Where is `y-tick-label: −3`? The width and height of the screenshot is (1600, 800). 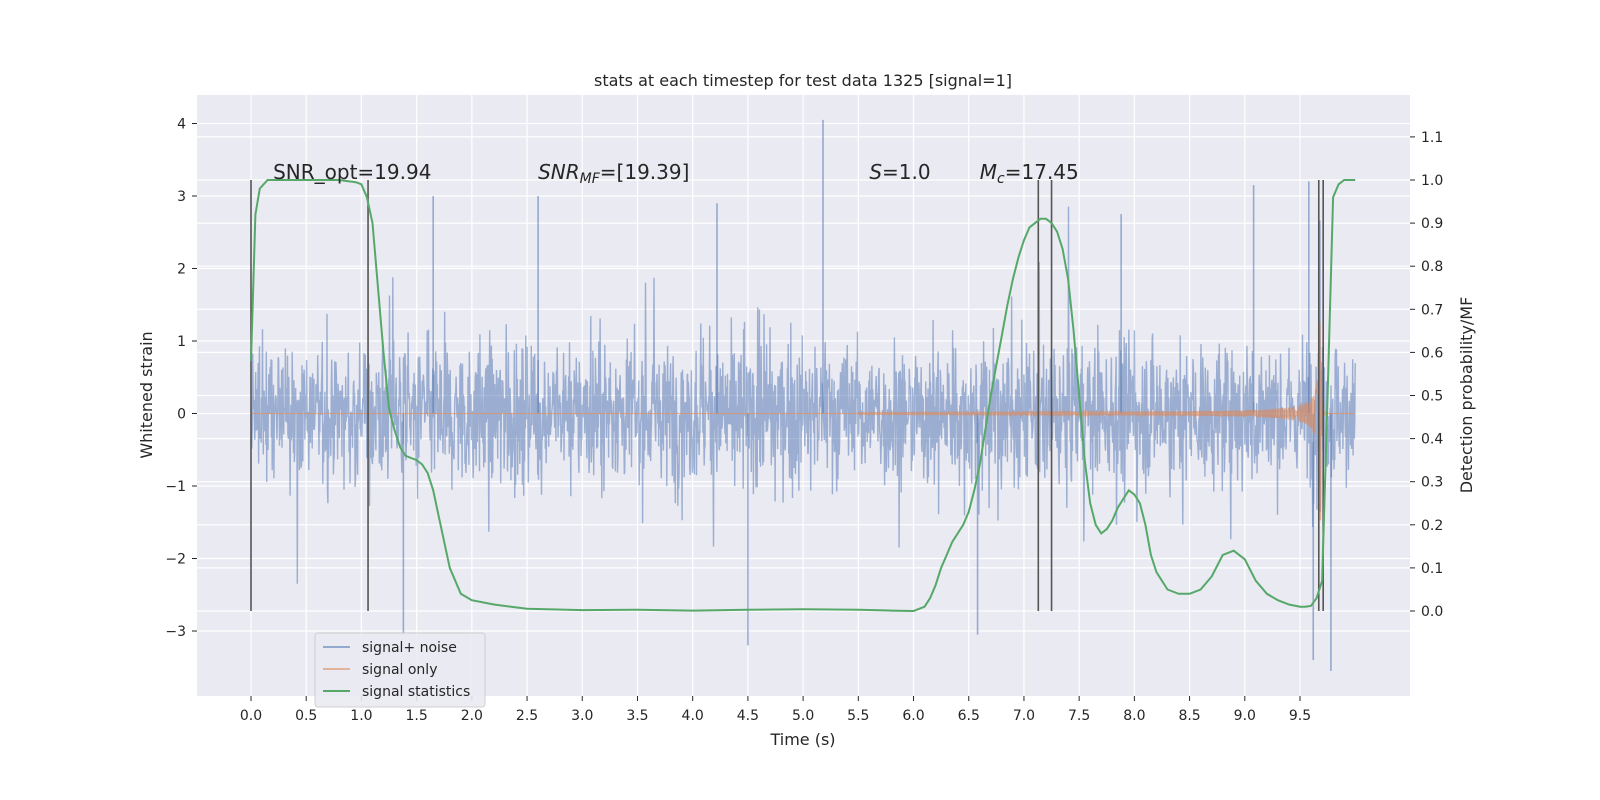 y-tick-label: −3 is located at coordinates (175, 632).